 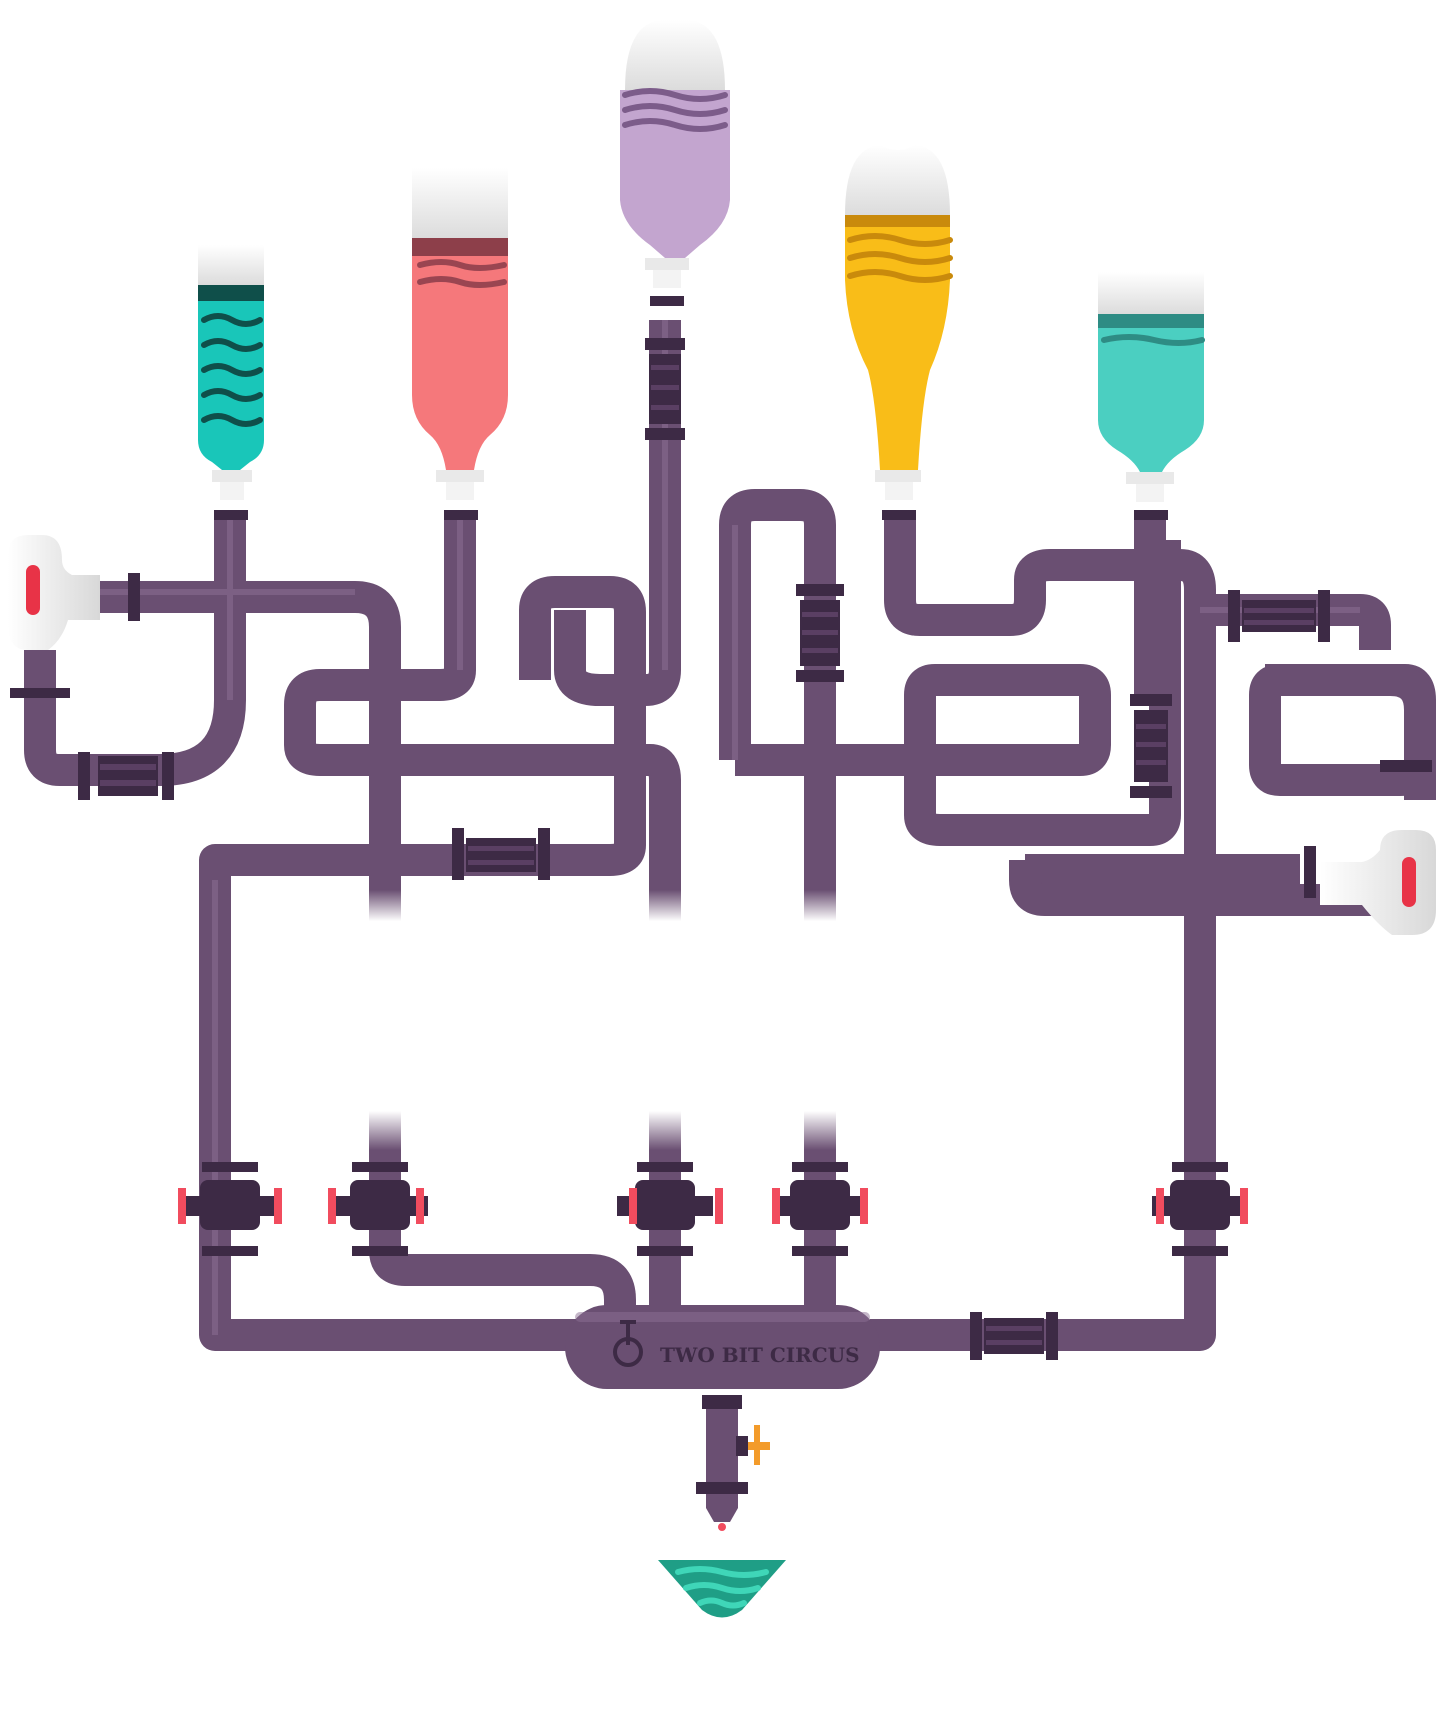 I want to click on pipe-horizontal-band, so click(x=958, y=693).